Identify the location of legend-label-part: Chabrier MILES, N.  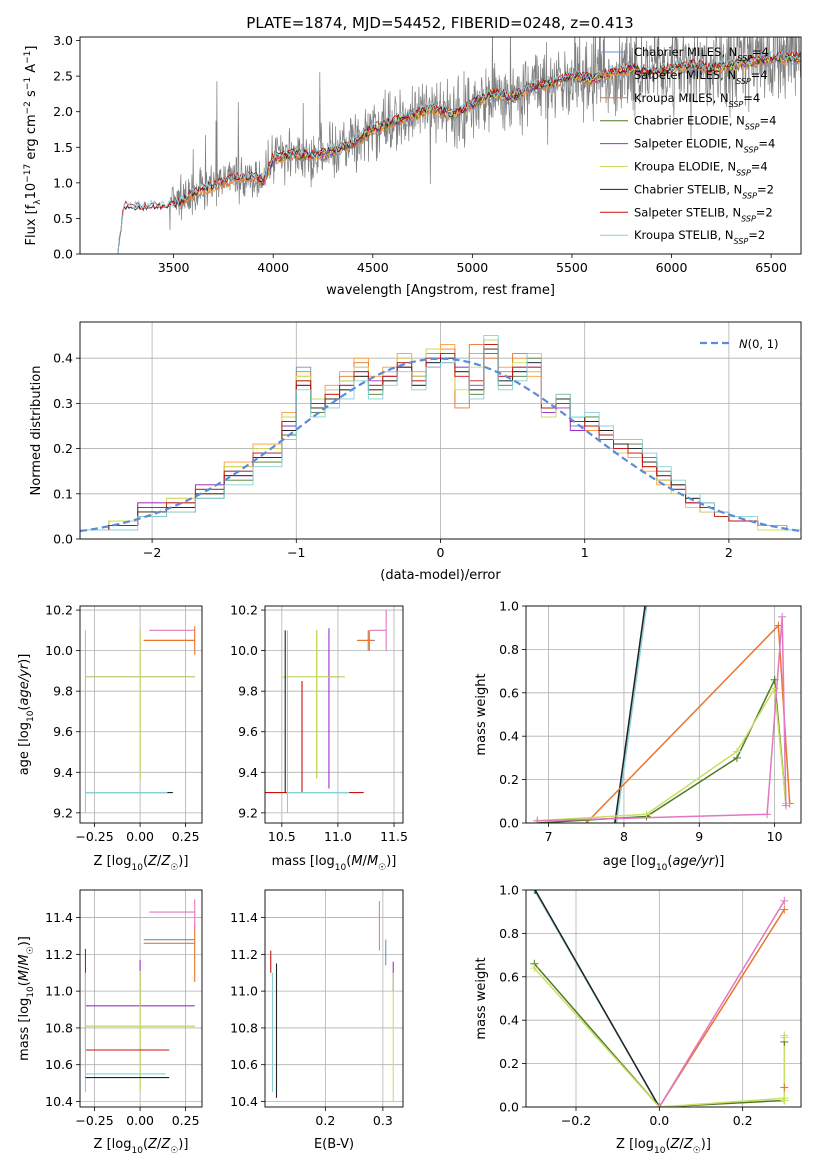
(685, 52).